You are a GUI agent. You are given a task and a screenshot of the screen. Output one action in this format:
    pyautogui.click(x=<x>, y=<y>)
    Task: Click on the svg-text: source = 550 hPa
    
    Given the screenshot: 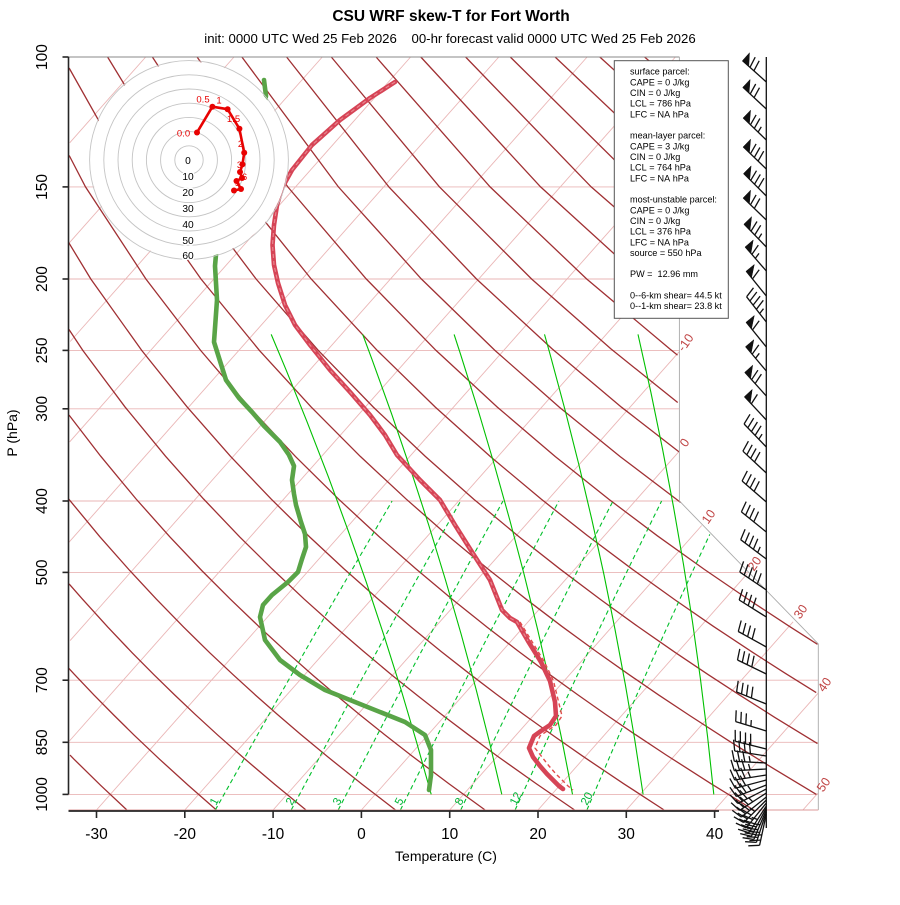 What is the action you would take?
    pyautogui.click(x=666, y=253)
    